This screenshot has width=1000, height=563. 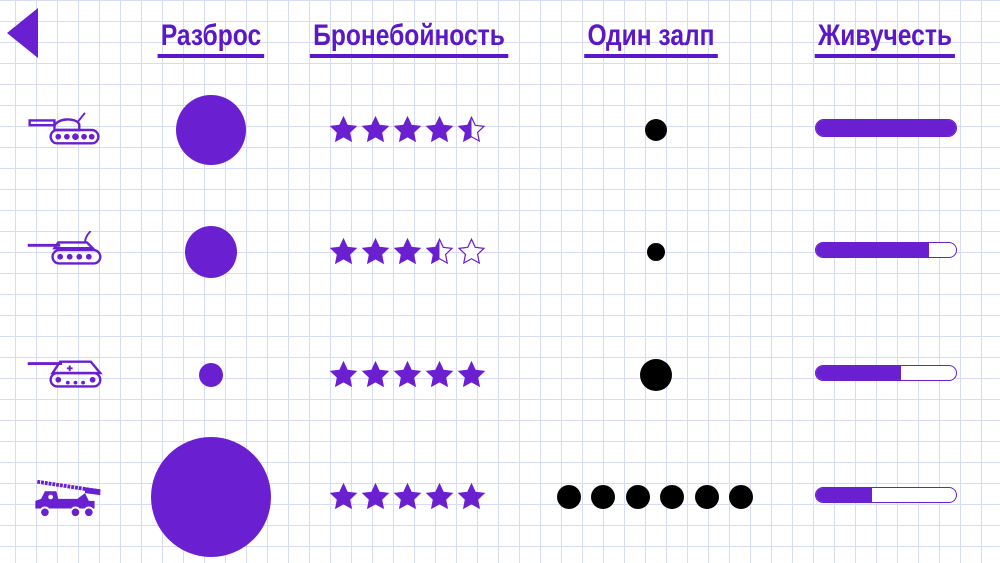 What do you see at coordinates (409, 38) in the screenshot?
I see `header-armor-piercing: Бронебойность` at bounding box center [409, 38].